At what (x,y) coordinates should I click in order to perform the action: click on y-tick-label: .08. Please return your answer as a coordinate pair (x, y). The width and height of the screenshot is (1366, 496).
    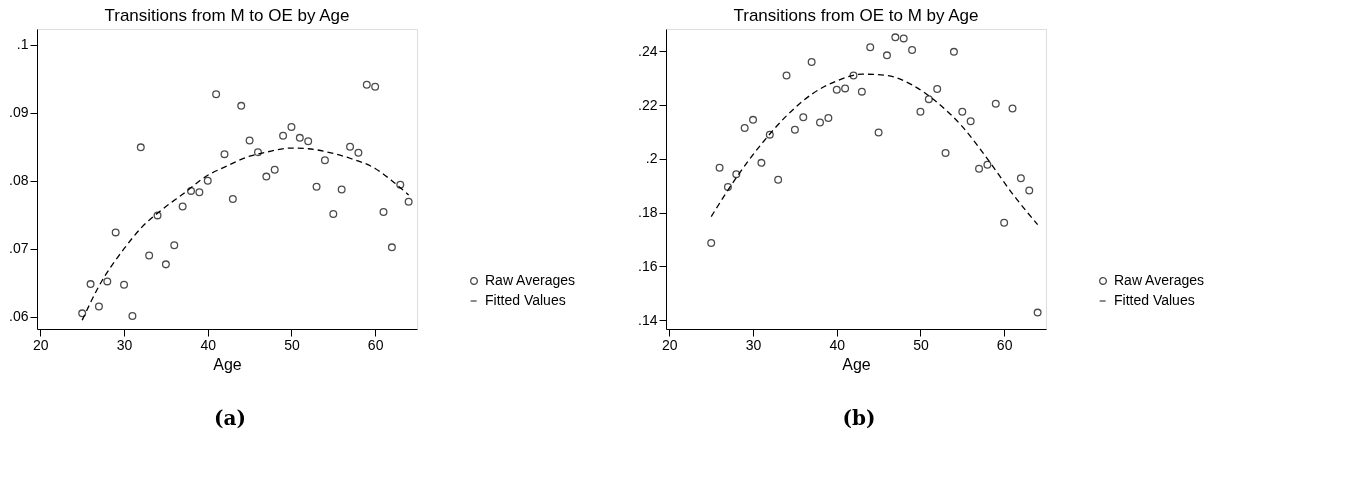
    Looking at the image, I should click on (19, 180).